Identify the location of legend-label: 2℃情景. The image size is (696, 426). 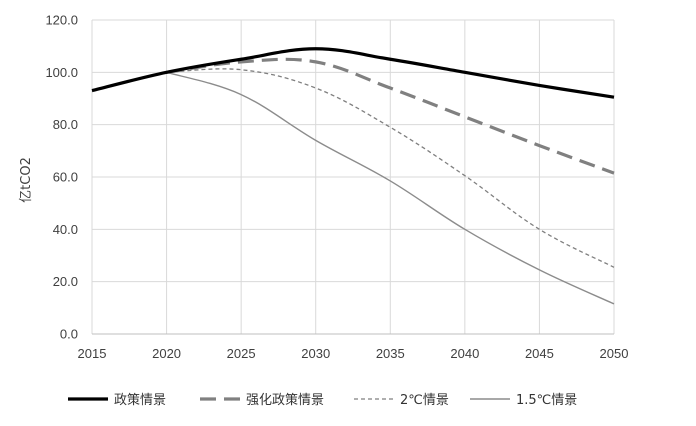
(424, 400).